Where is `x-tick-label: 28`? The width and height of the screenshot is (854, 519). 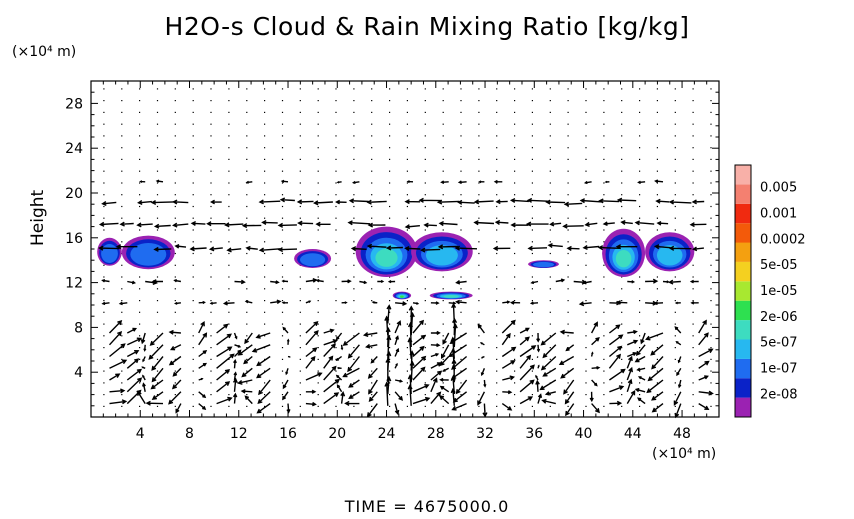 x-tick-label: 28 is located at coordinates (436, 434).